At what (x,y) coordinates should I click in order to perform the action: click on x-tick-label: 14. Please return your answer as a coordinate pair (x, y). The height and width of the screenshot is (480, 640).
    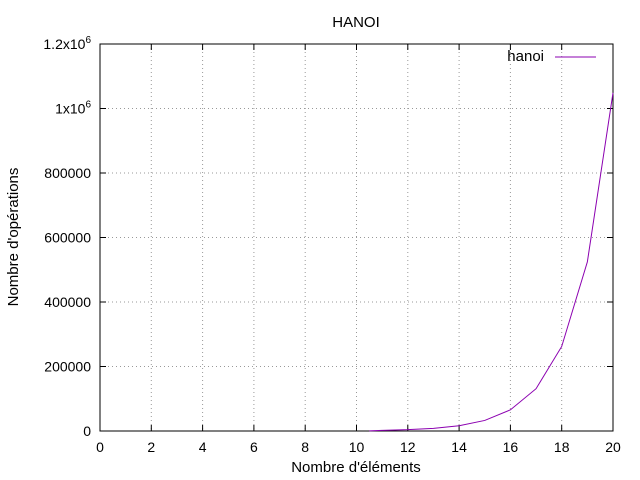
    Looking at the image, I should click on (459, 447).